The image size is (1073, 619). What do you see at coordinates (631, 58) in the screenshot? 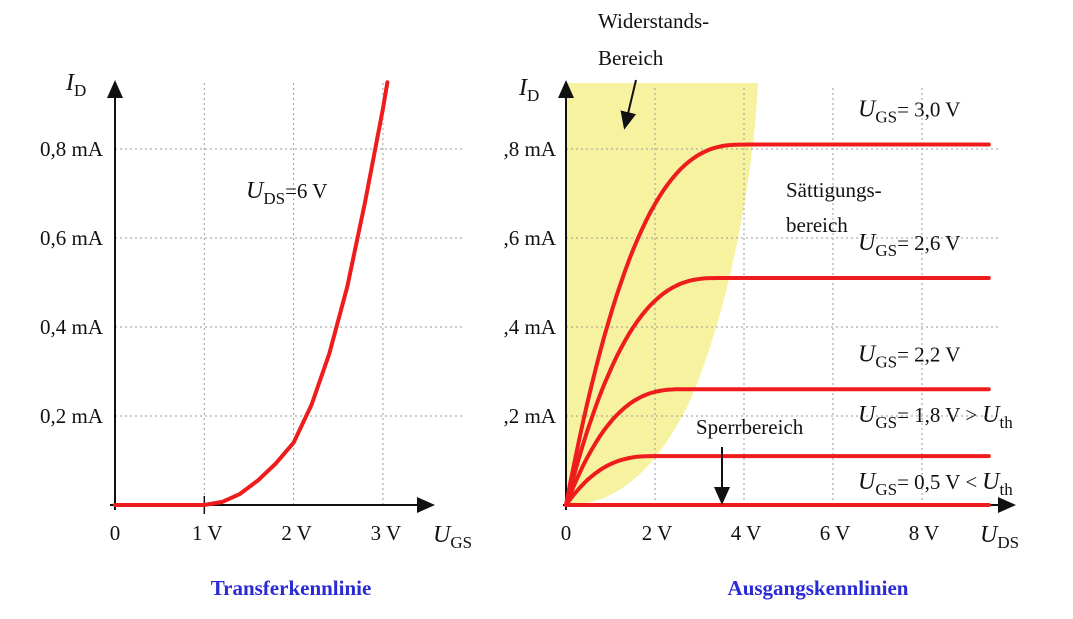
I see `ohmic-region-label-line2: Bereich` at bounding box center [631, 58].